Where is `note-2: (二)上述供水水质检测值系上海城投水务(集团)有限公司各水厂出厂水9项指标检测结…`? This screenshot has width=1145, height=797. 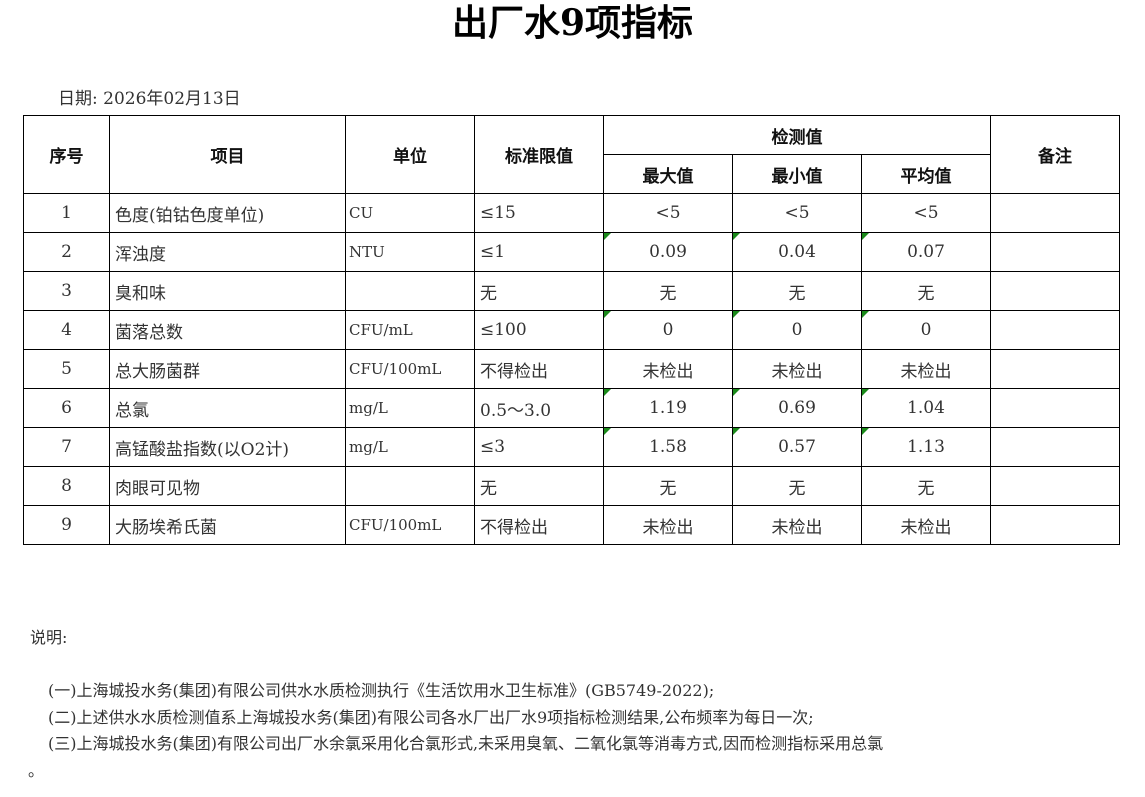 note-2: (二)上述供水水质检测值系上海城投水务(集团)有限公司各水厂出厂水9项指标检测结… is located at coordinates (431, 717).